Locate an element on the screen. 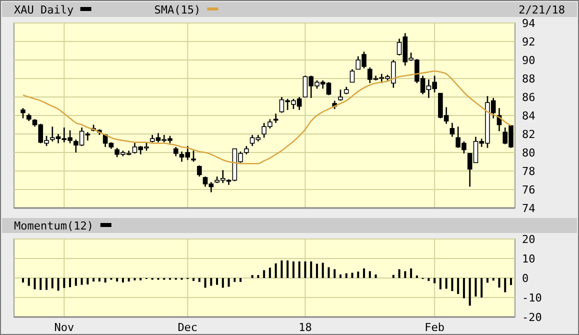 The image size is (579, 335). y-tick-label: 88 is located at coordinates (529, 79).